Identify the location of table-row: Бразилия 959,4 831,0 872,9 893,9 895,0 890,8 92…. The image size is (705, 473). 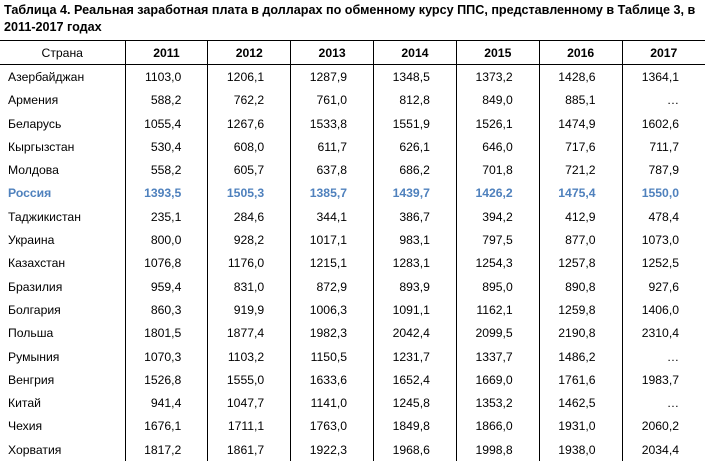
(352, 286).